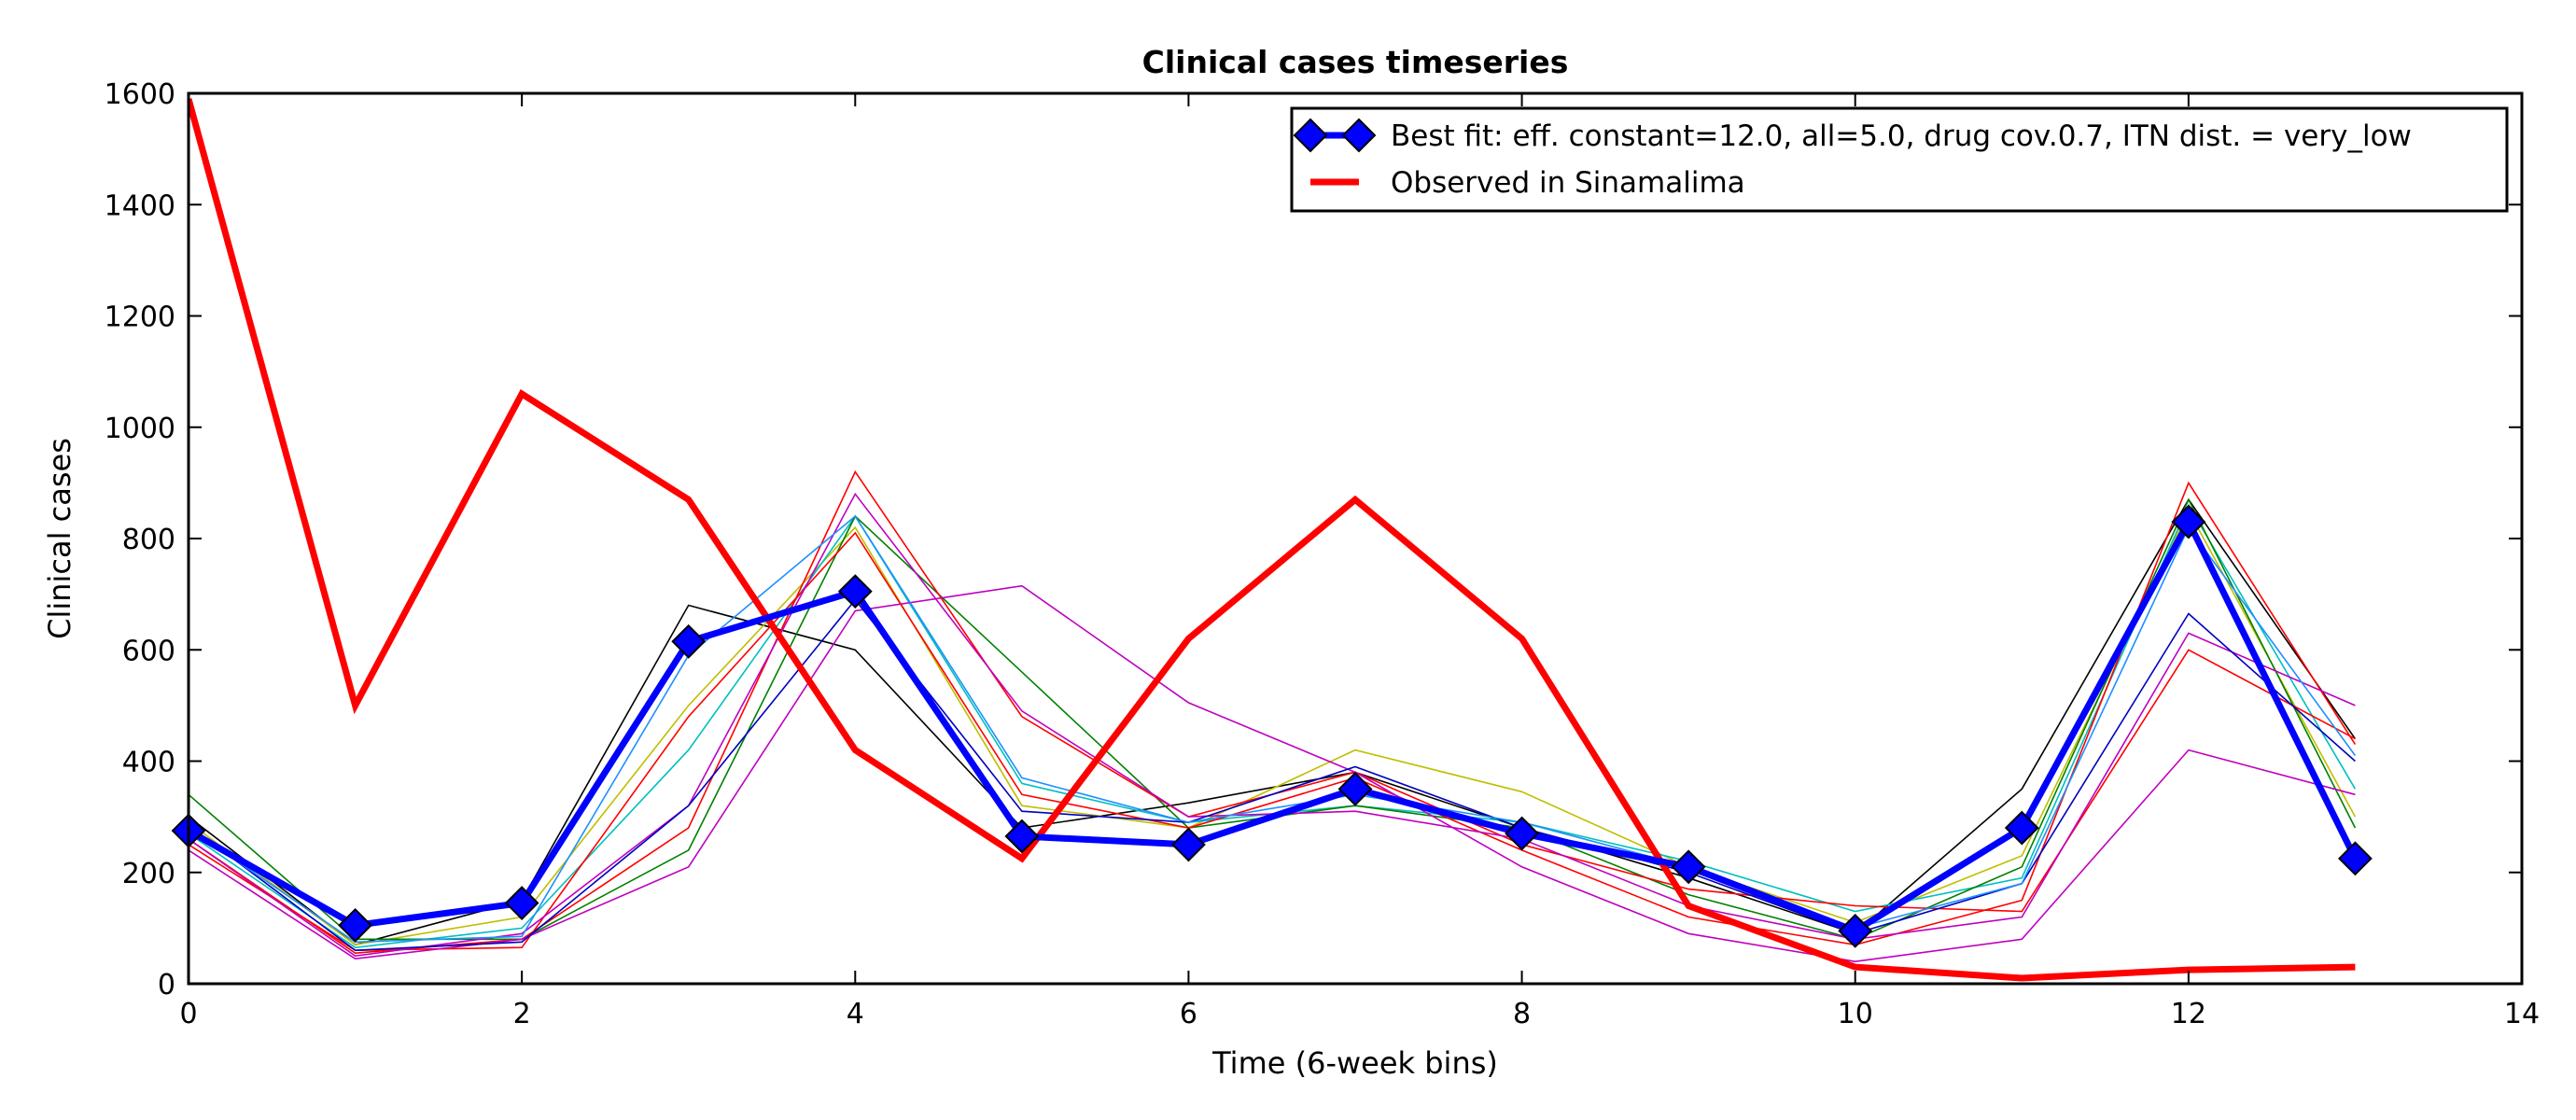 This screenshot has height=1120, width=2576. I want to click on legend-label-observed: Observed in Sinamalima, so click(1568, 183).